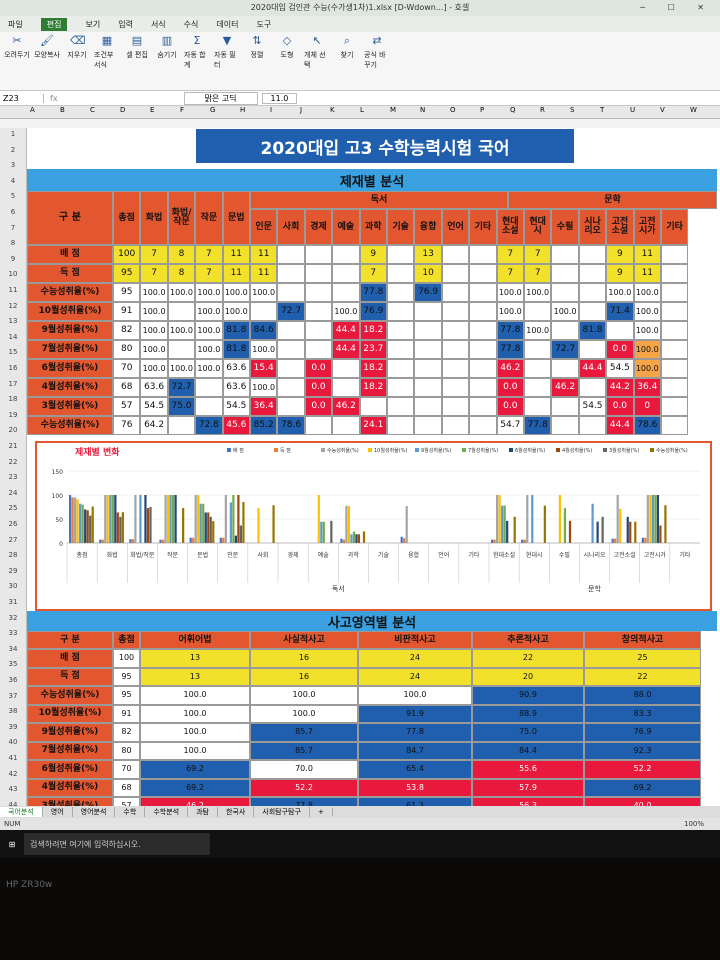 This screenshot has width=720, height=960. I want to click on table-cell: 0.0, so click(318, 368).